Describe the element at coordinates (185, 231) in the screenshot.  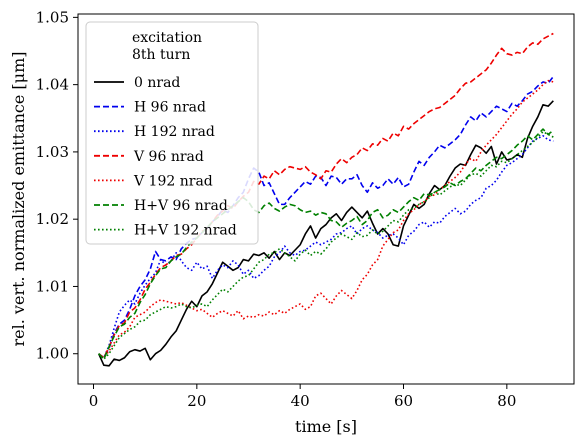
I see `legend-entry-7: H+V 192 nrad` at that location.